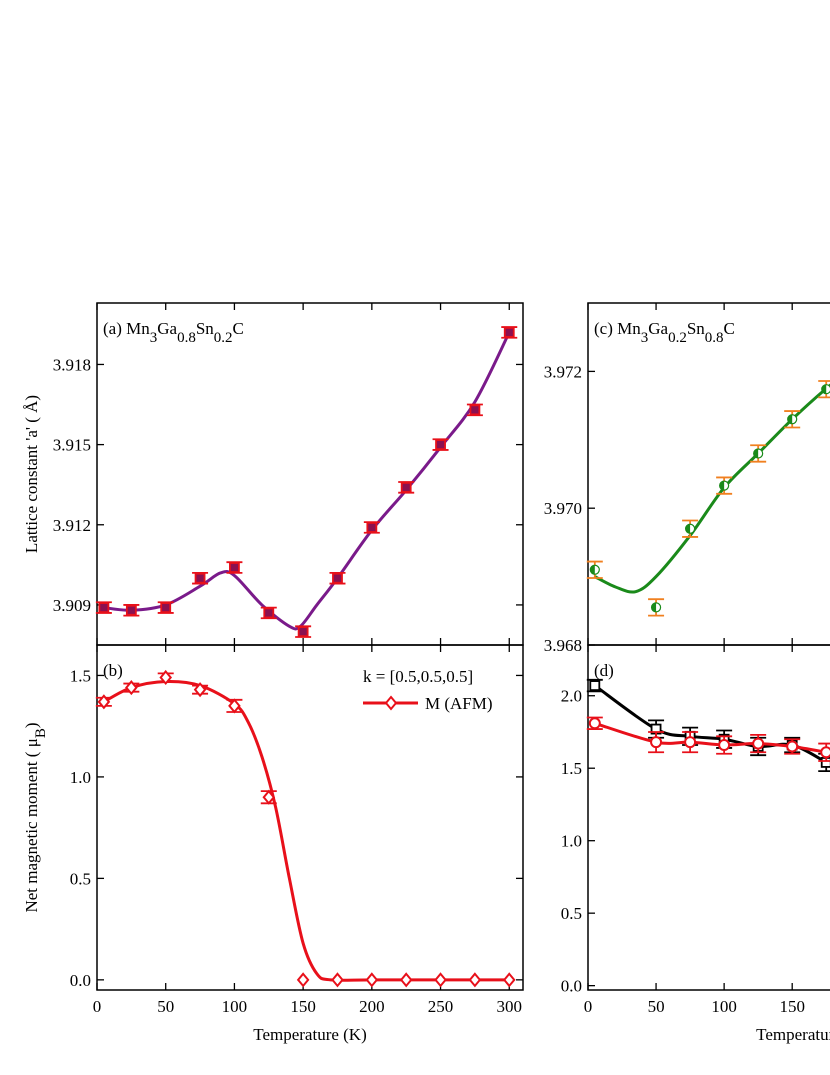 Image resolution: width=830 pixels, height=1075 pixels. I want to click on y-tick-label: 3.968, so click(563, 645).